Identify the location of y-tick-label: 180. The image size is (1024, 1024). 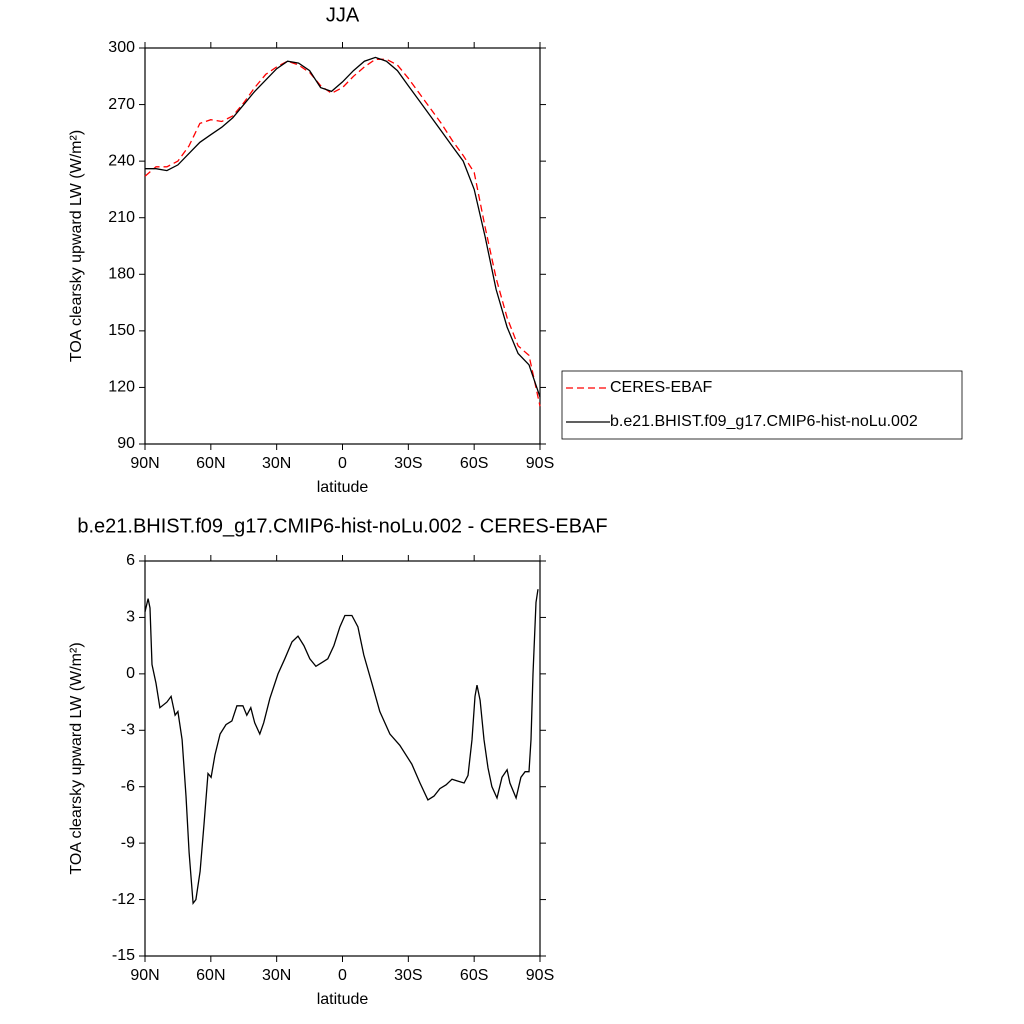
(121, 274).